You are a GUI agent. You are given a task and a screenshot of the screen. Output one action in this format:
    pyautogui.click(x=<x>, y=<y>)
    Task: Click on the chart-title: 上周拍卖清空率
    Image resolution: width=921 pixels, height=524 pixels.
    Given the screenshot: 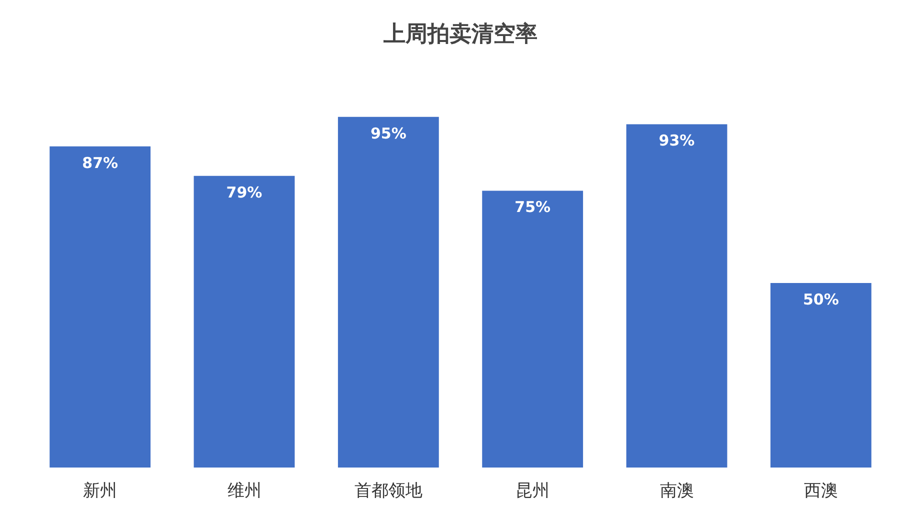 What is the action you would take?
    pyautogui.click(x=460, y=33)
    